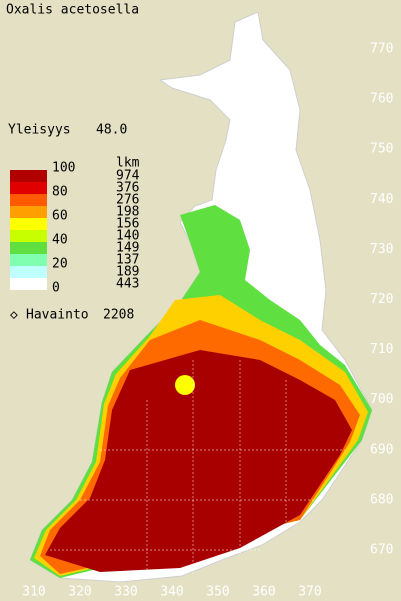 The height and width of the screenshot is (601, 401). I want to click on northing-label: 720, so click(381, 299).